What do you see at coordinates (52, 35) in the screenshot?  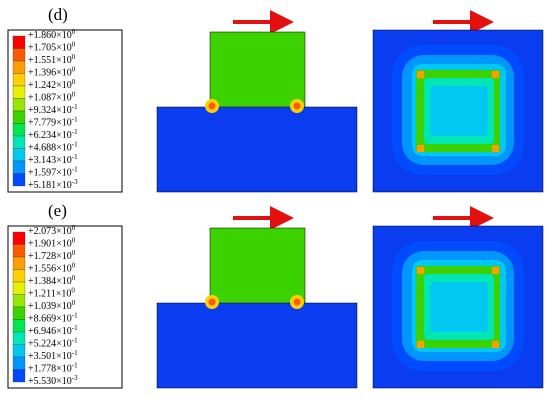 I see `legend-label: +1.860×100` at bounding box center [52, 35].